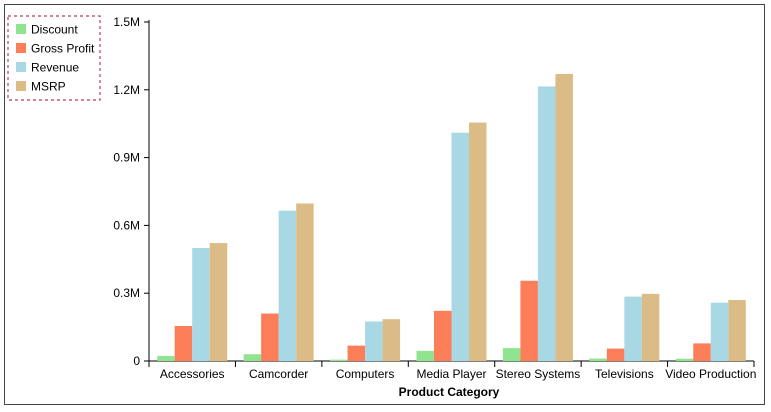 This screenshot has height=412, width=771. What do you see at coordinates (126, 158) in the screenshot?
I see `y-tick-label: 0.9M` at bounding box center [126, 158].